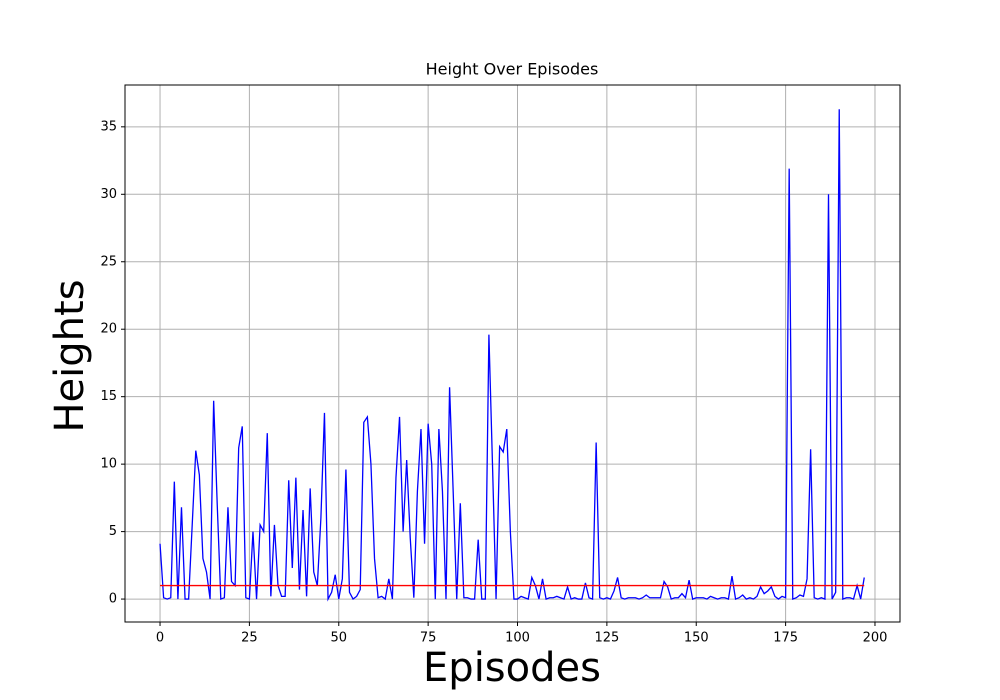  Describe the element at coordinates (249, 638) in the screenshot. I see `x-tick-label: 25` at that location.